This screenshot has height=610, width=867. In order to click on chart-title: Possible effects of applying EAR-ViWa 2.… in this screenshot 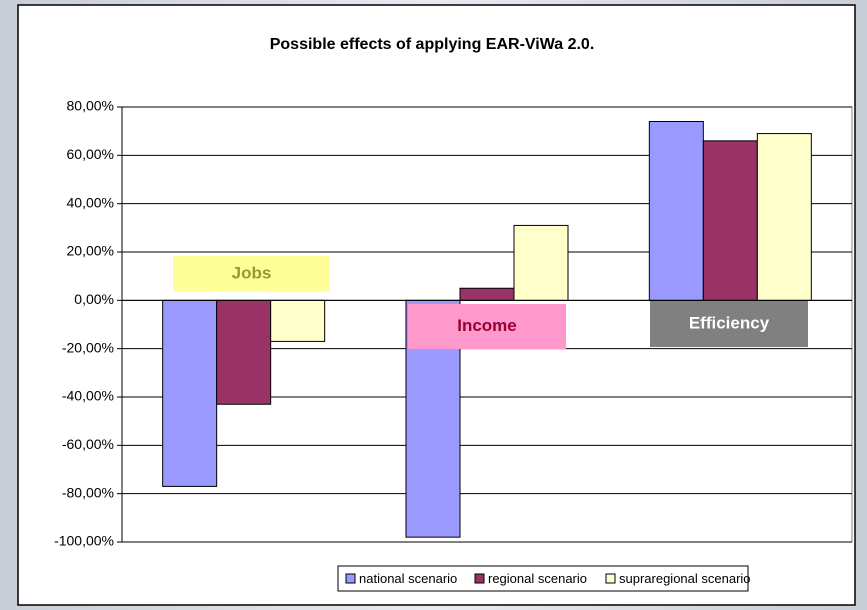, I will do `click(432, 44)`.